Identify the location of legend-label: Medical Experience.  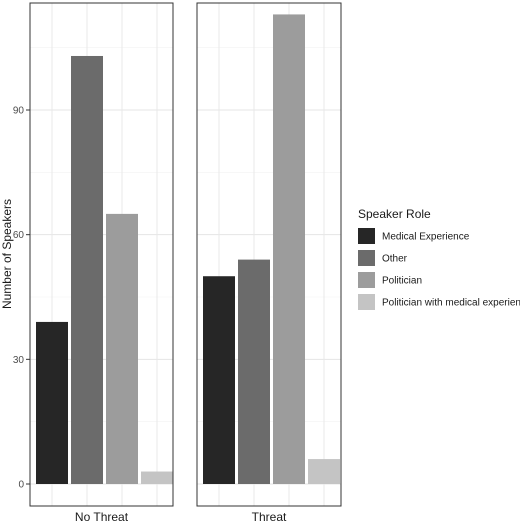
(426, 237).